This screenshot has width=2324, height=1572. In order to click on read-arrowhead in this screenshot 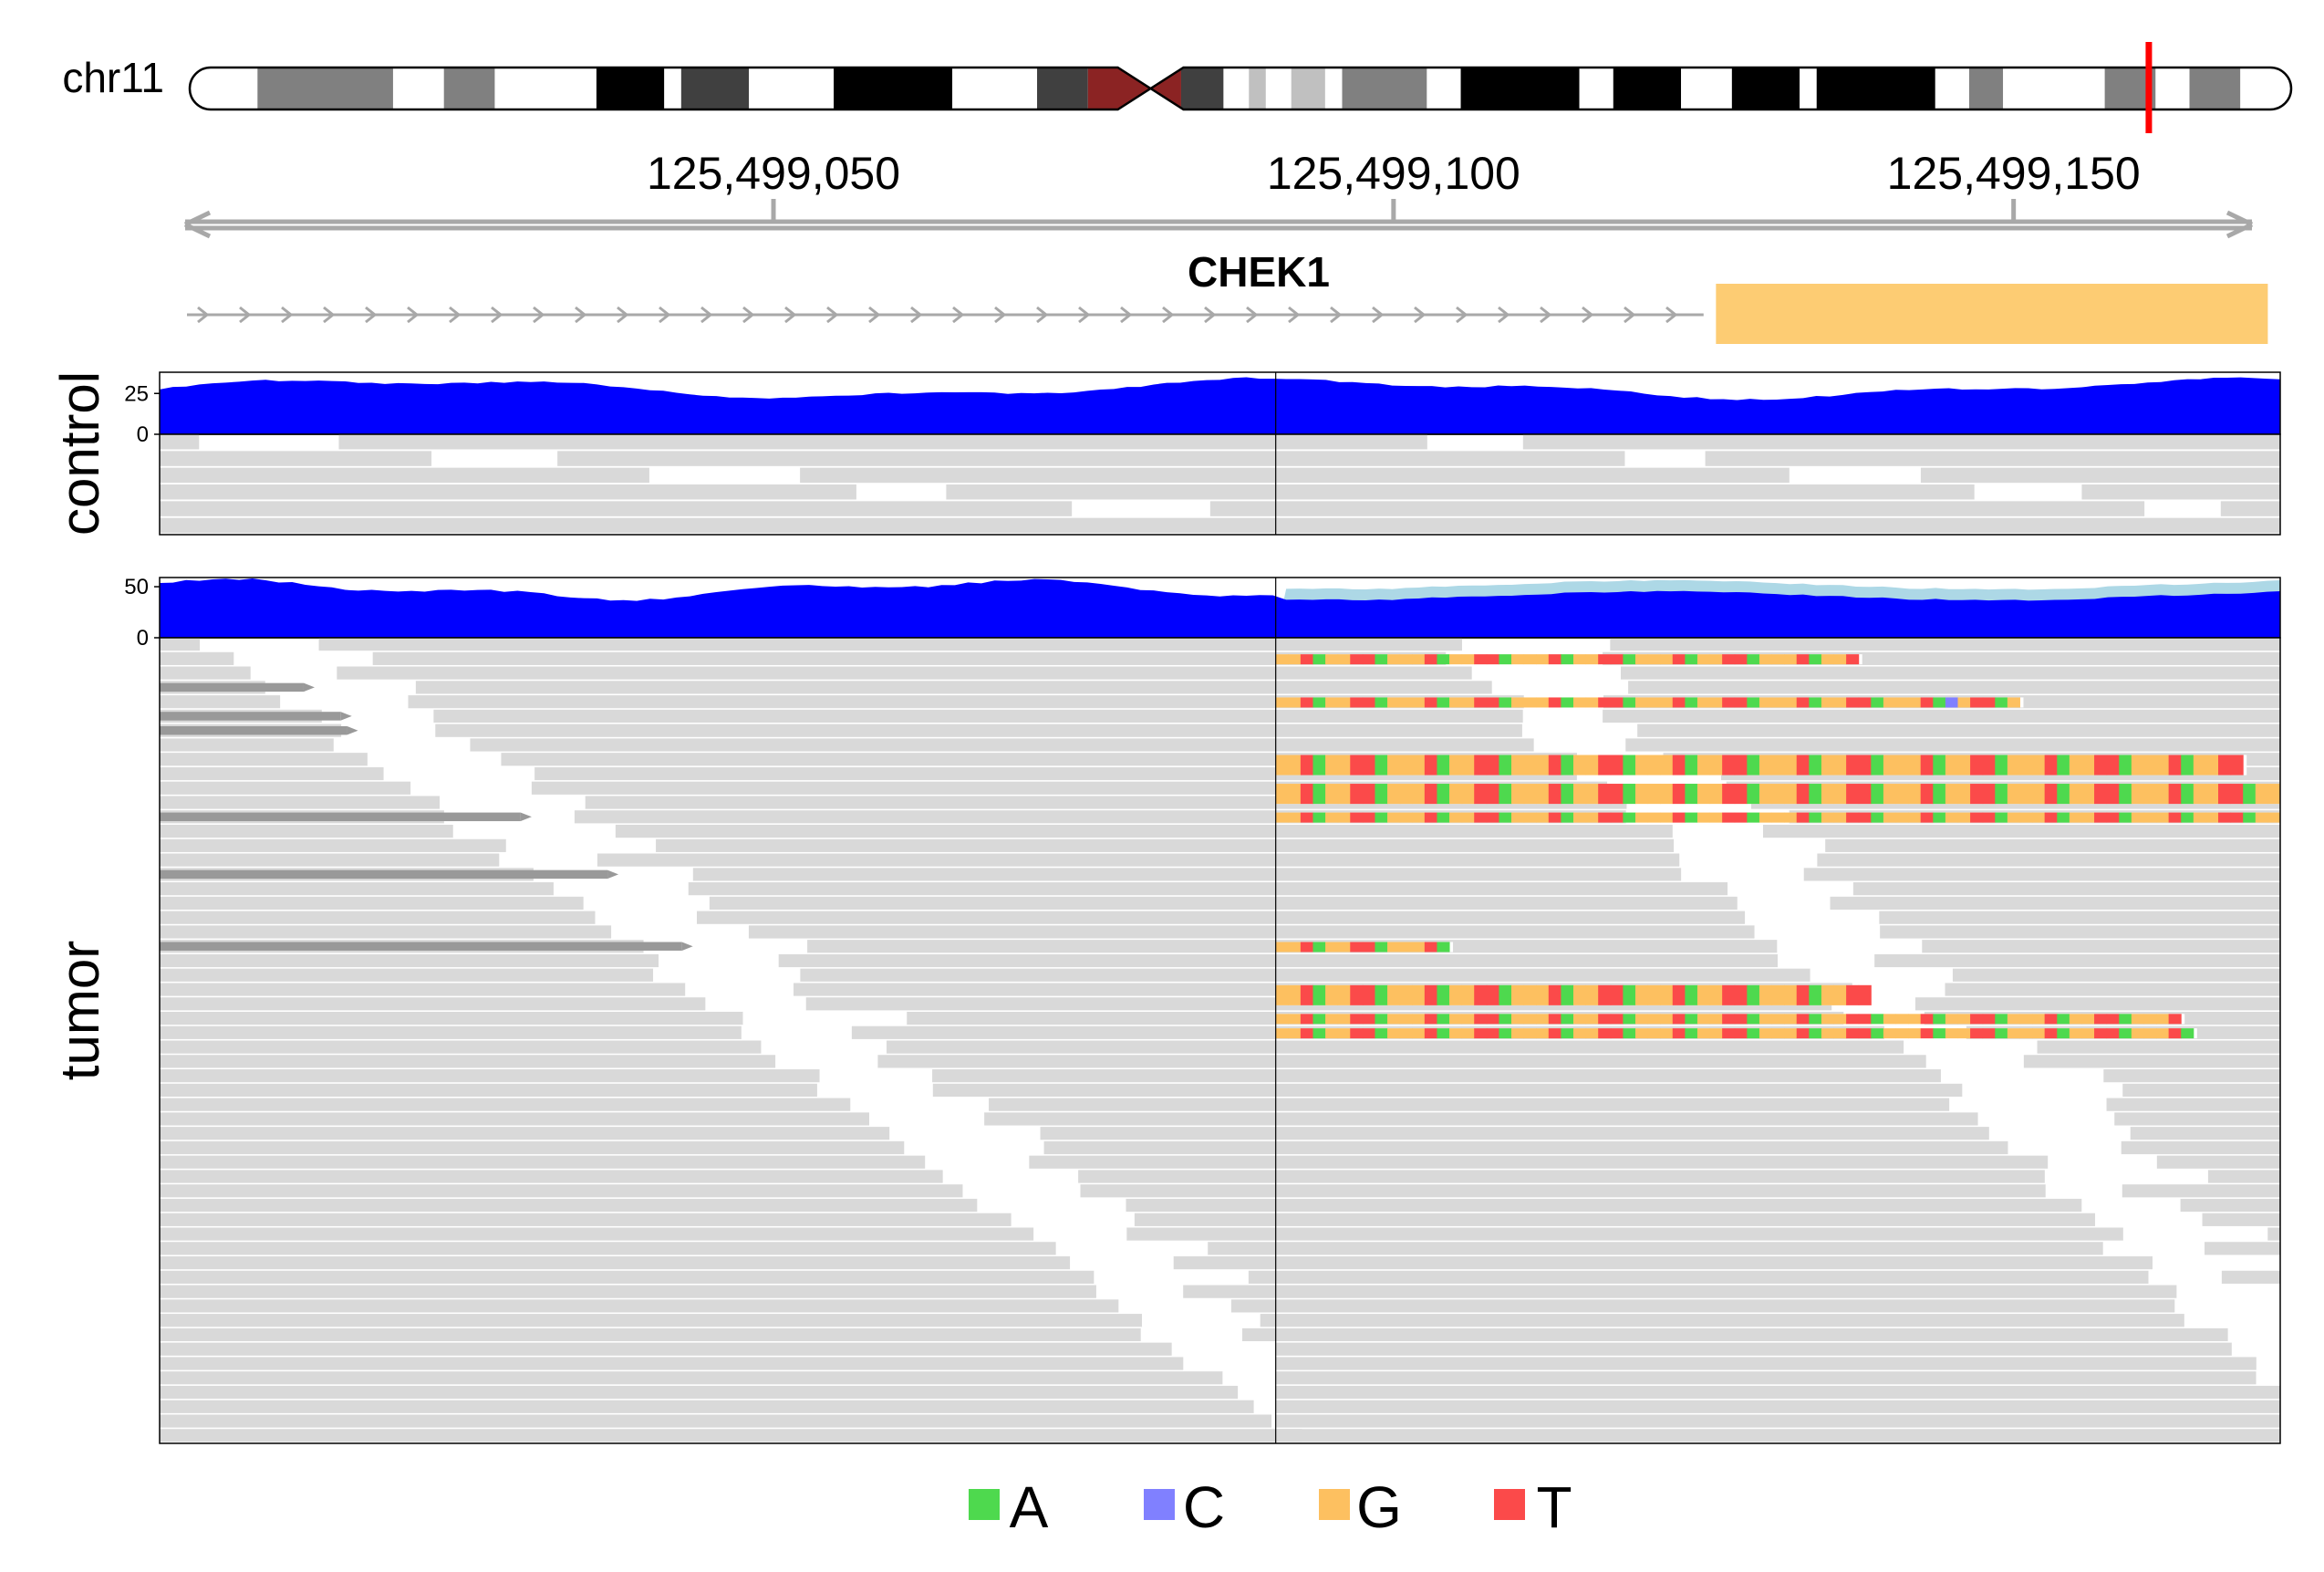, I will do `click(346, 716)`.